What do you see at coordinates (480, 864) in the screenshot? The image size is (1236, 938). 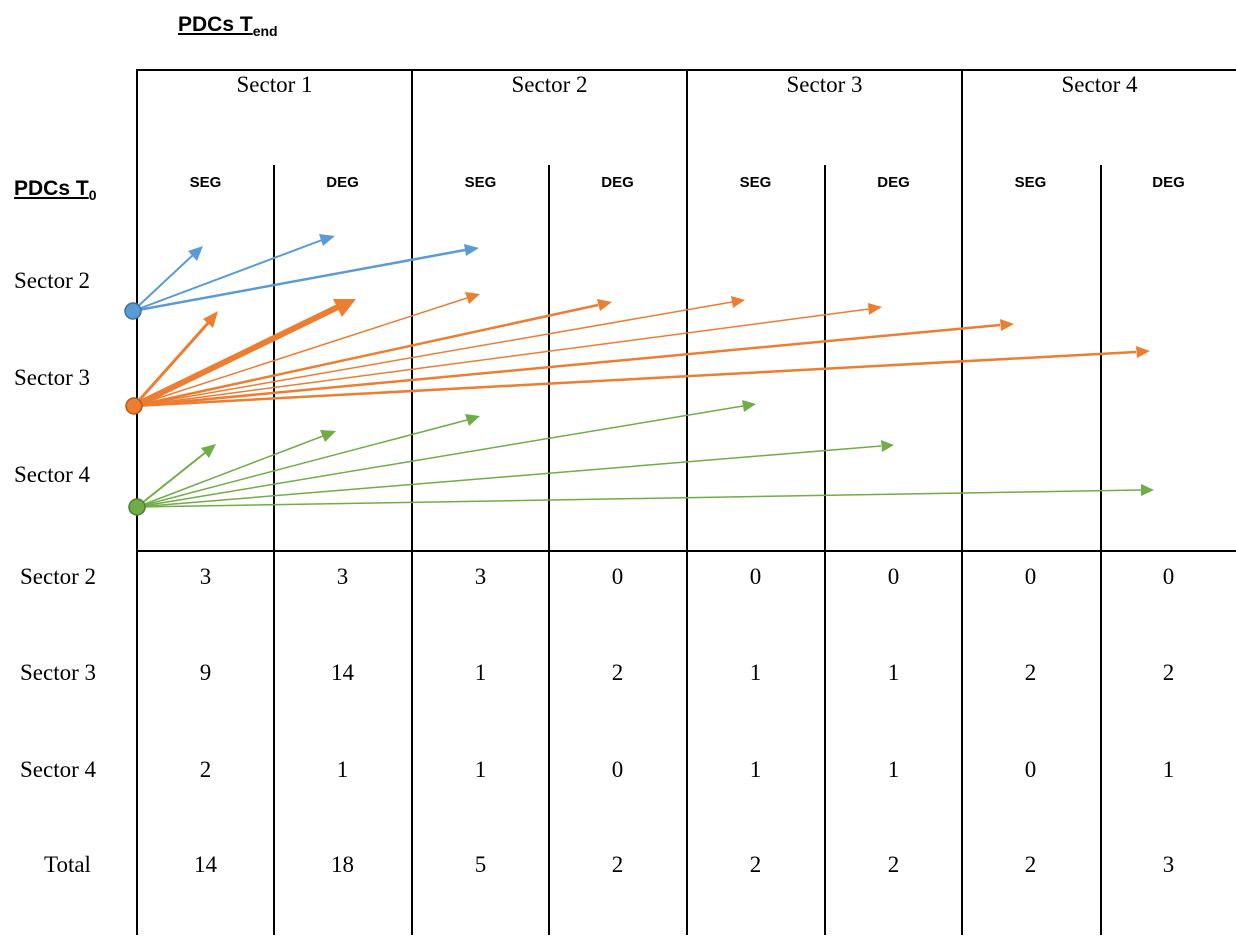 I see `table-cell: 5` at bounding box center [480, 864].